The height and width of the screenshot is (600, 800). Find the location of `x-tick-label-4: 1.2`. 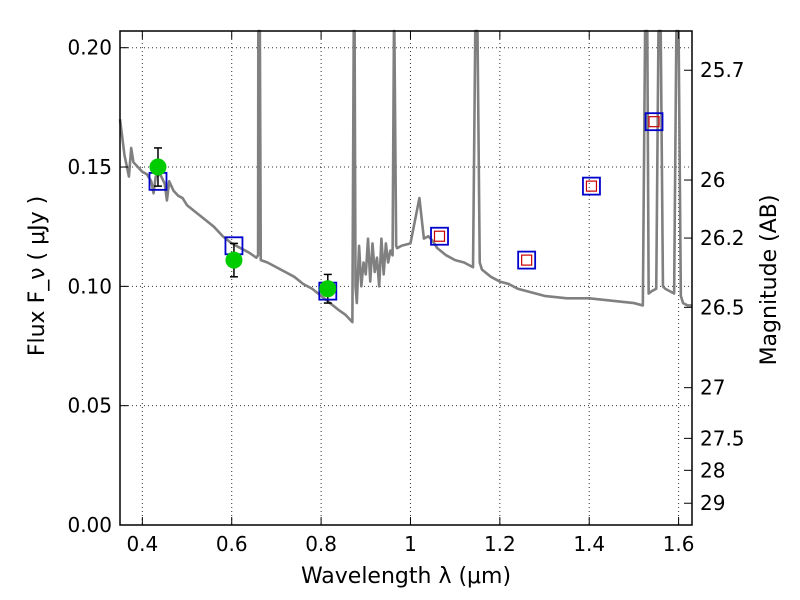

x-tick-label-4: 1.2 is located at coordinates (500, 544).